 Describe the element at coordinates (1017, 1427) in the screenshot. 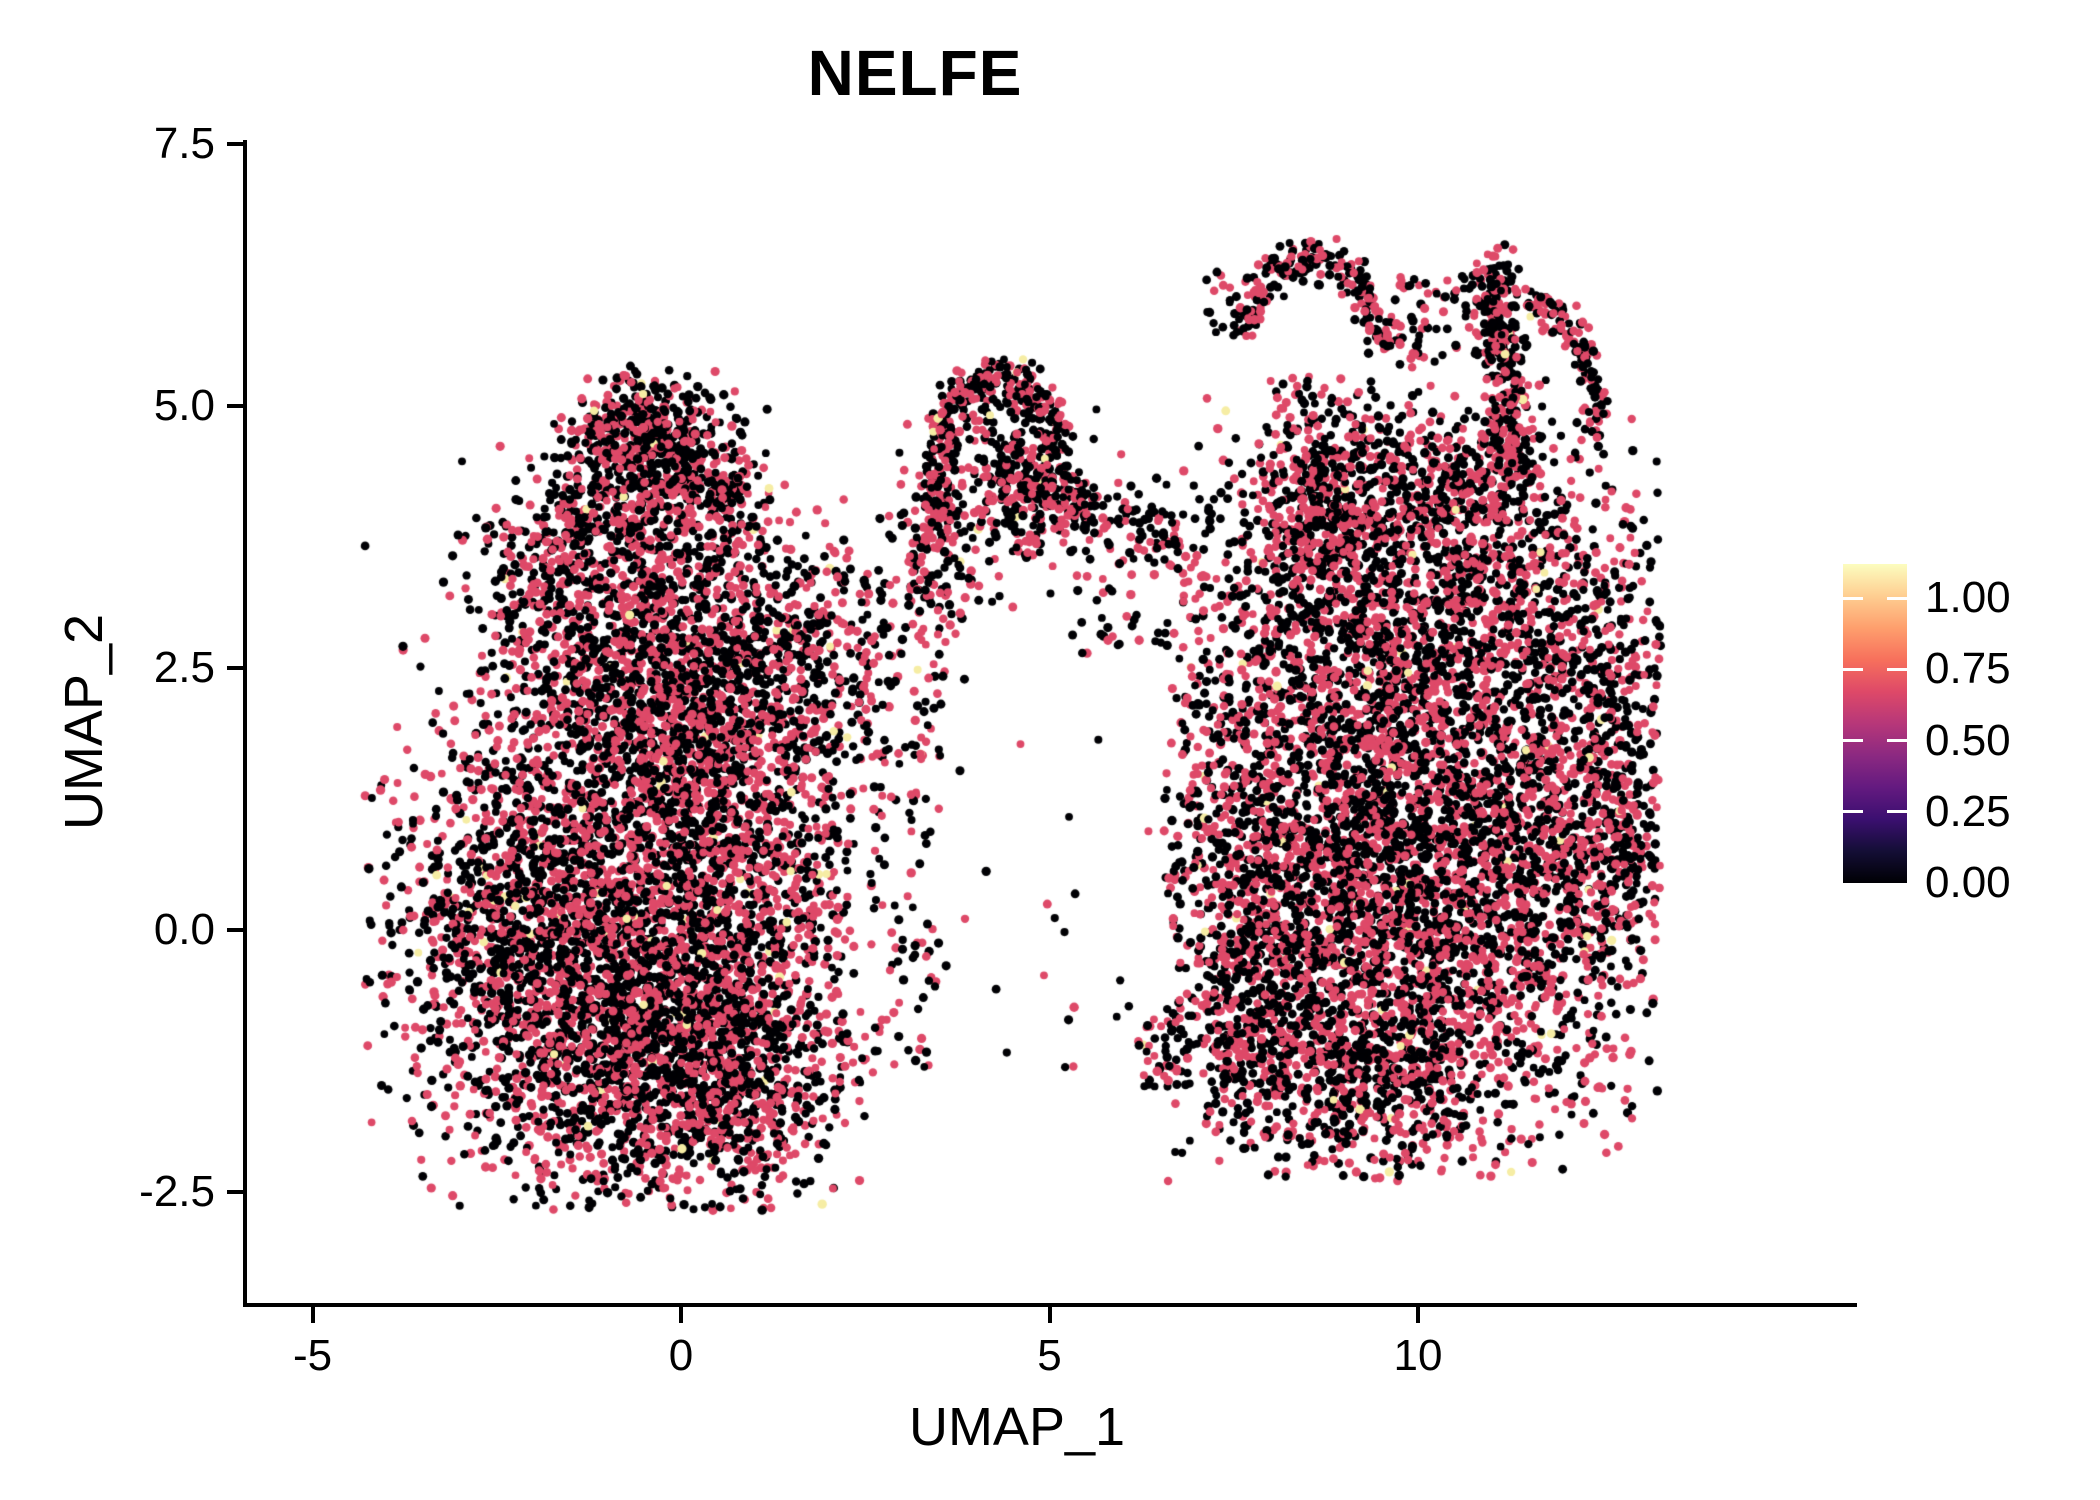

I see `x-axis-title: UMAP_1` at that location.